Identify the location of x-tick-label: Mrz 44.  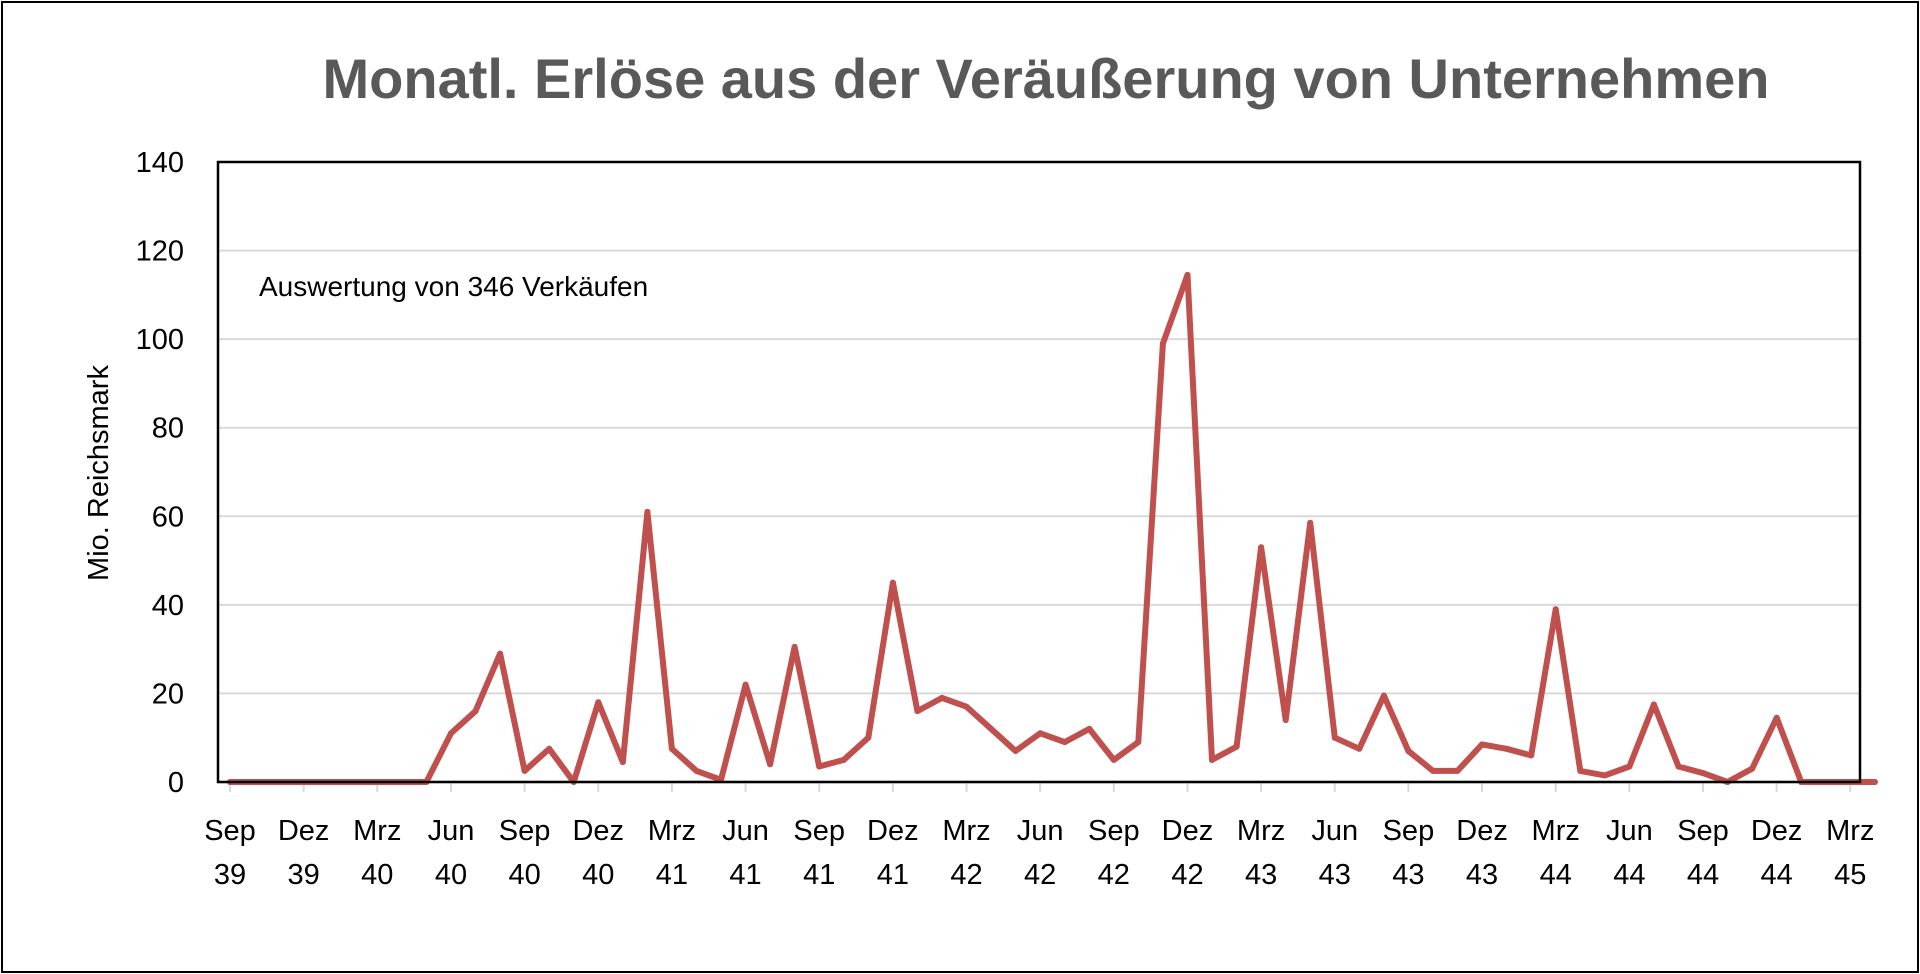
(1556, 853).